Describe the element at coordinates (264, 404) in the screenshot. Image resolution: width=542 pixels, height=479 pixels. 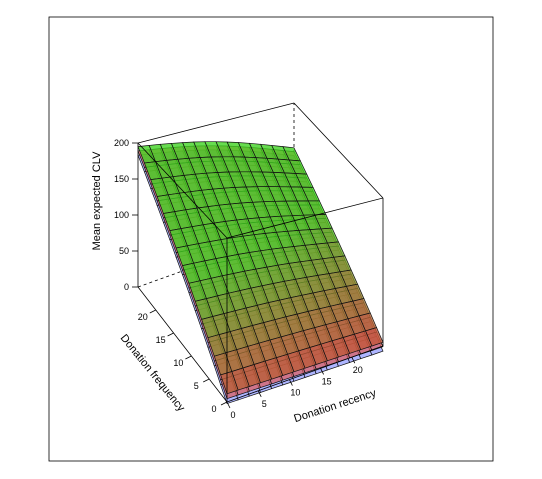
I see `x-tick-label: 5` at that location.